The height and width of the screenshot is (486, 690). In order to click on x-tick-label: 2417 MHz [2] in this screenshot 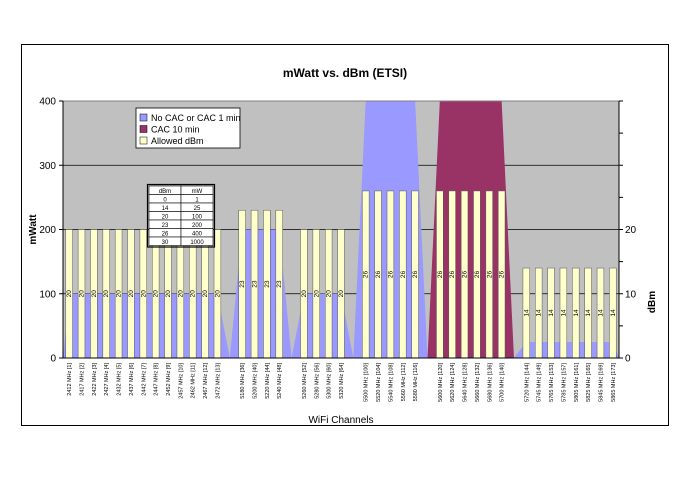, I will do `click(83, 379)`.